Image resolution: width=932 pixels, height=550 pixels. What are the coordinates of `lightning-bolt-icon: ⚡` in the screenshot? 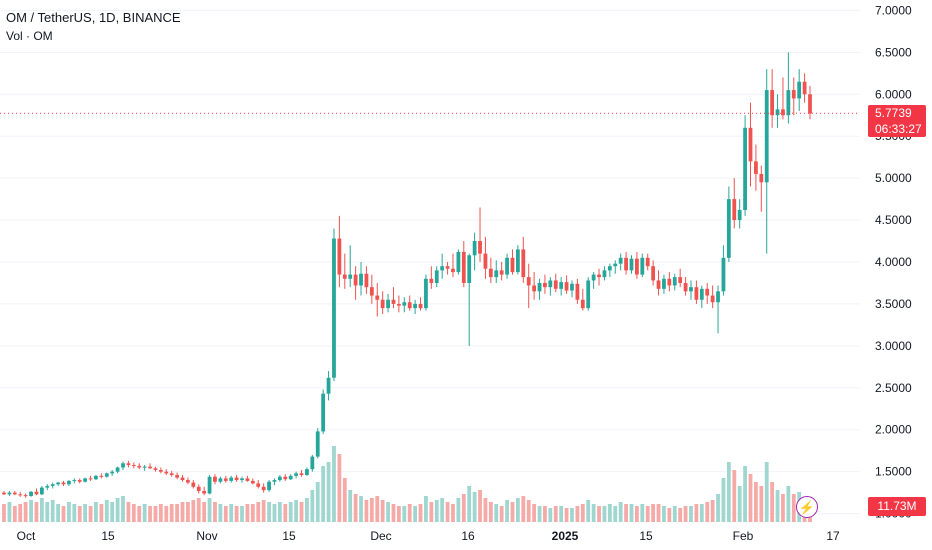 It's located at (807, 507).